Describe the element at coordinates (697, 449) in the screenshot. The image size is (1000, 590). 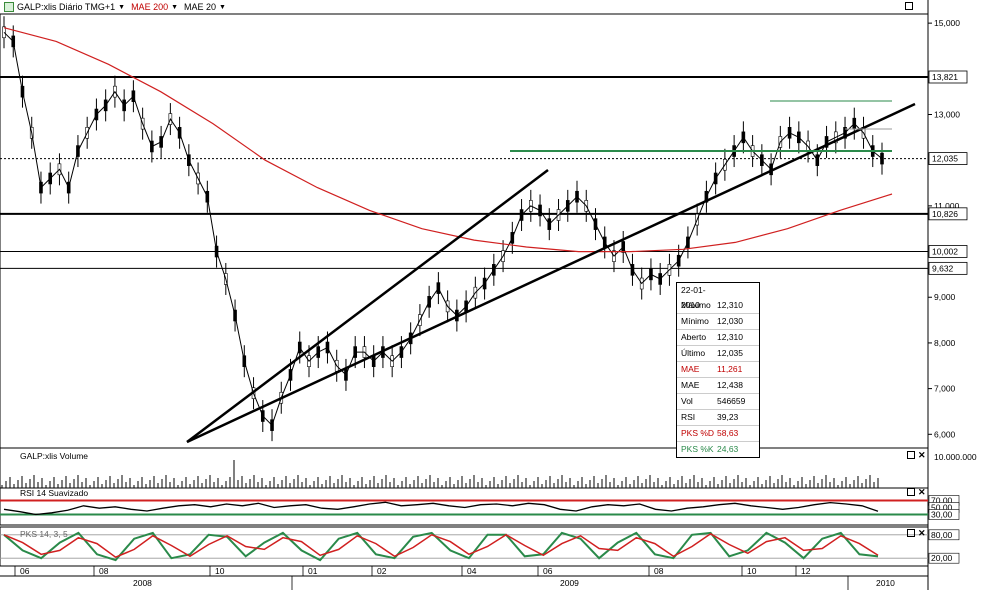
I see `data-window-label: PKS %K` at that location.